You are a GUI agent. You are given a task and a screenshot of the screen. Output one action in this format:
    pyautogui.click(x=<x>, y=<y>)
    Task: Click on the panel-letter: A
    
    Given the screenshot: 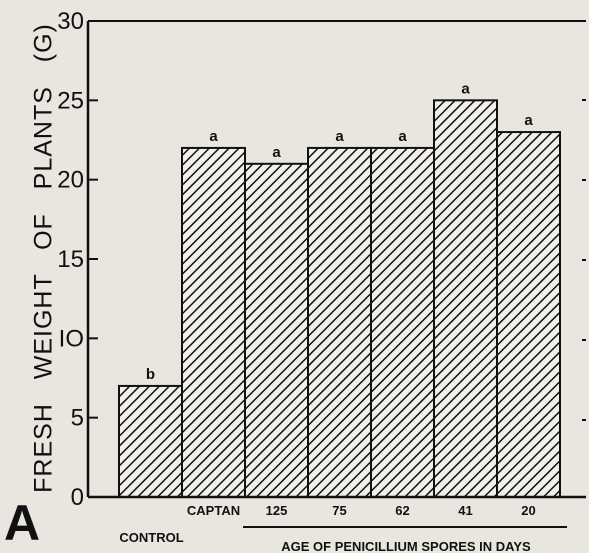 What is the action you would take?
    pyautogui.click(x=22, y=523)
    